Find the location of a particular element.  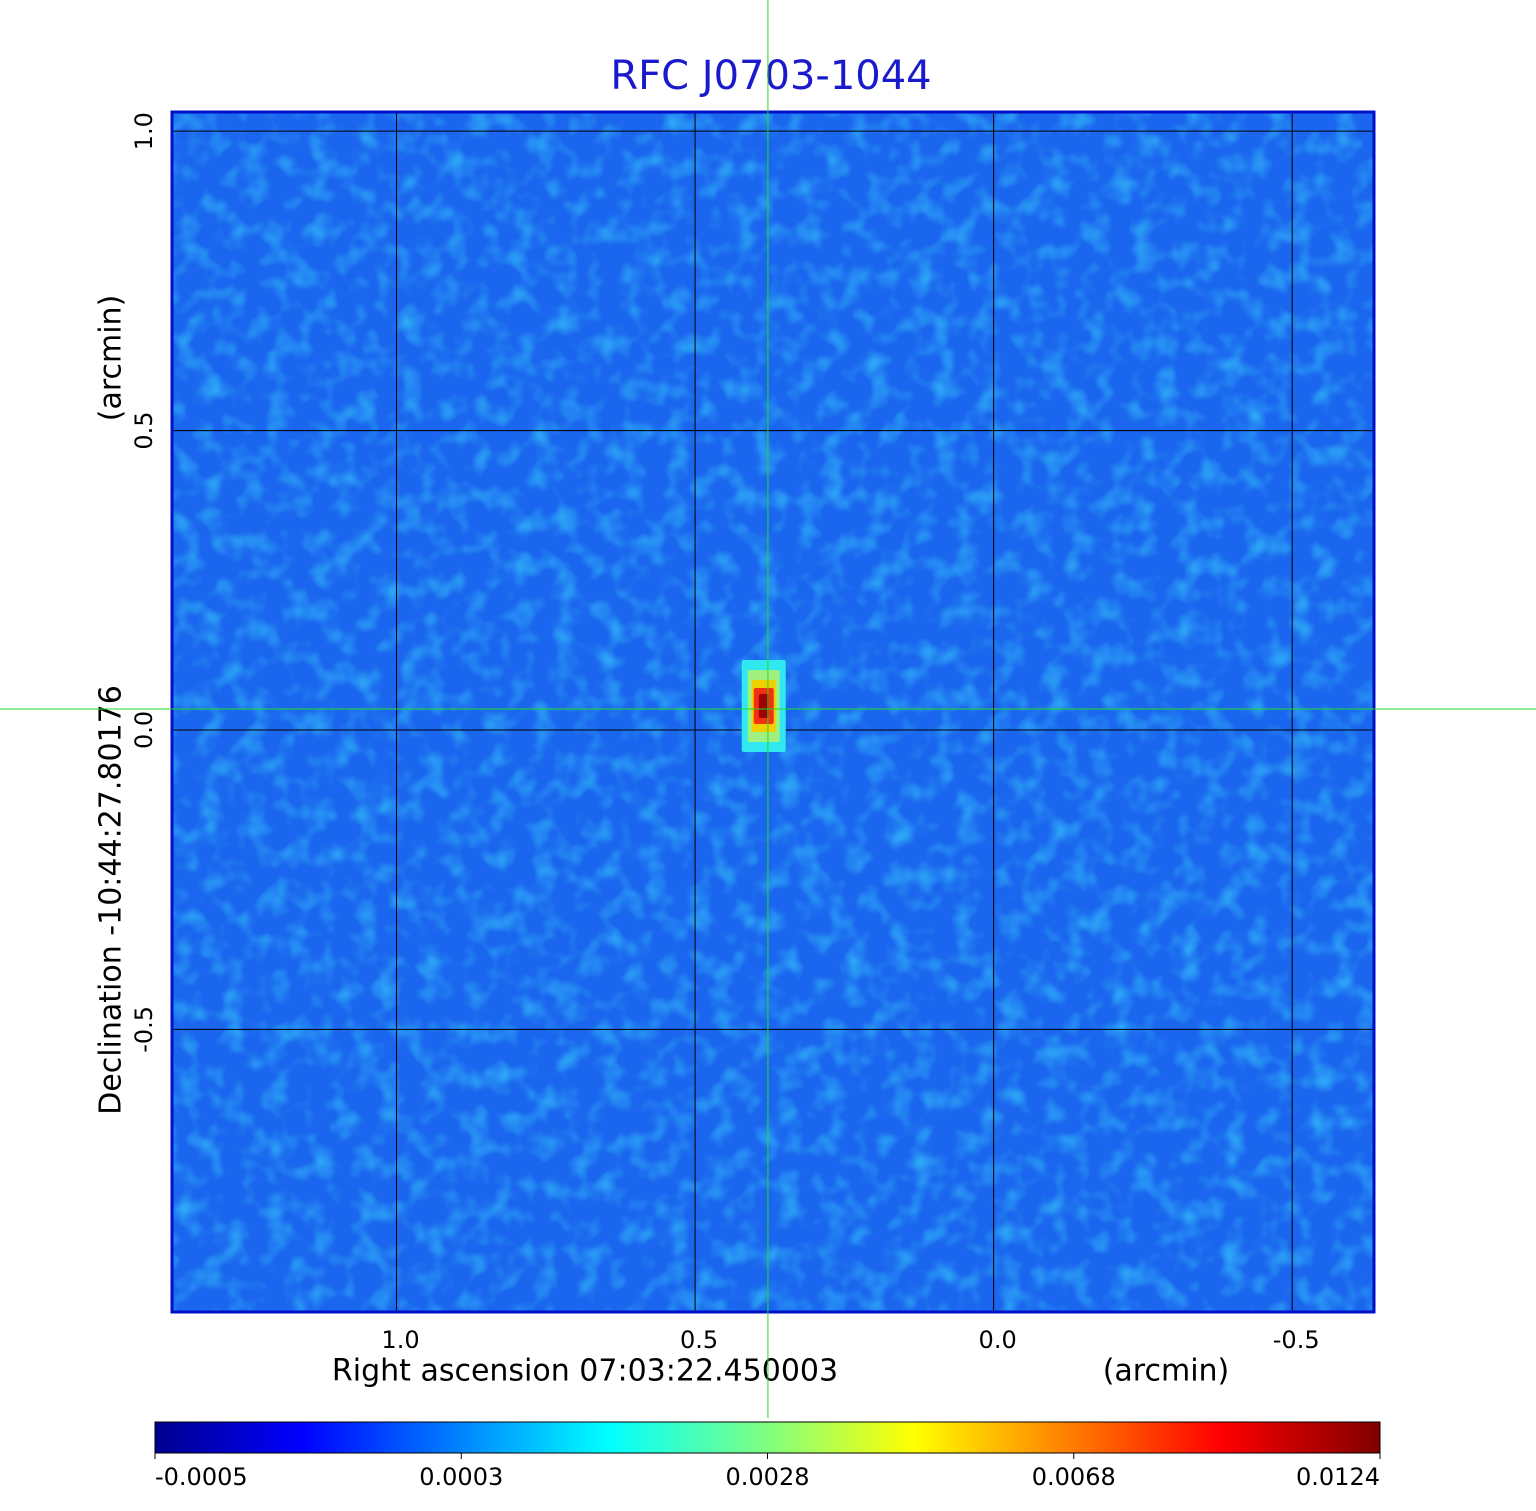

y-axis-unit: (arcmin) is located at coordinates (111, 358).